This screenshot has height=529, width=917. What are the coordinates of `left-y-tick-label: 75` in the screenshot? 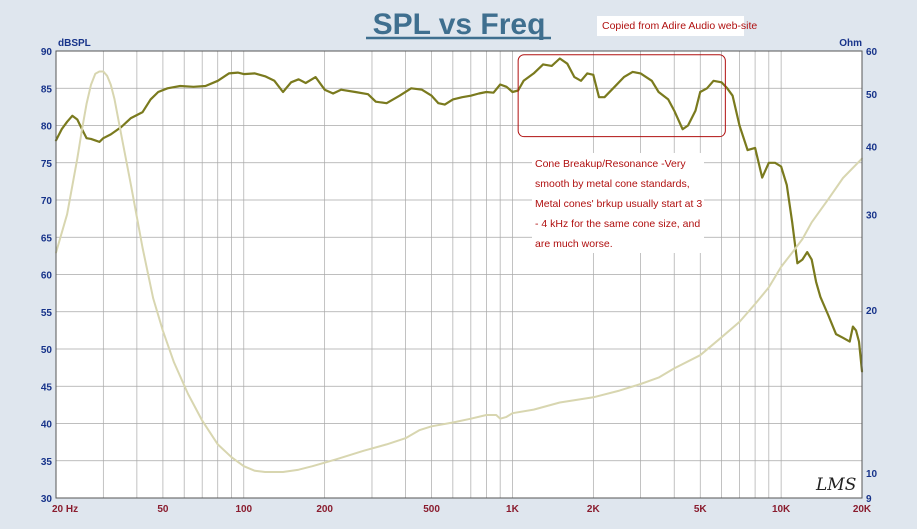 It's located at (47, 164).